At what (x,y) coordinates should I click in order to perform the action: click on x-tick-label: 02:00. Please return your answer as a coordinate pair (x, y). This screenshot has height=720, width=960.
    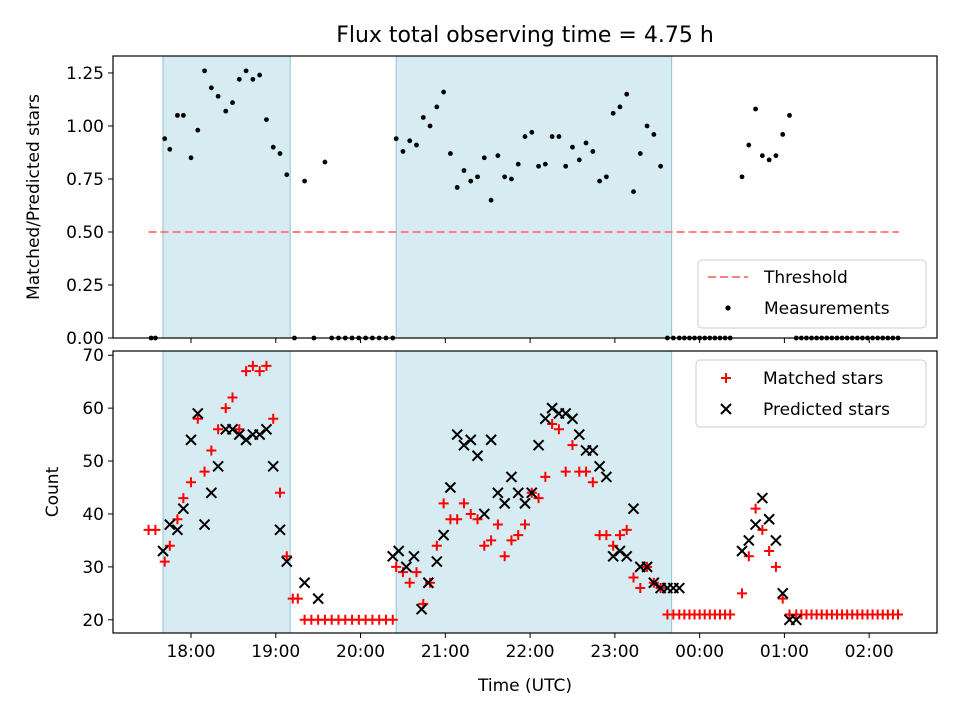
    Looking at the image, I should click on (869, 652).